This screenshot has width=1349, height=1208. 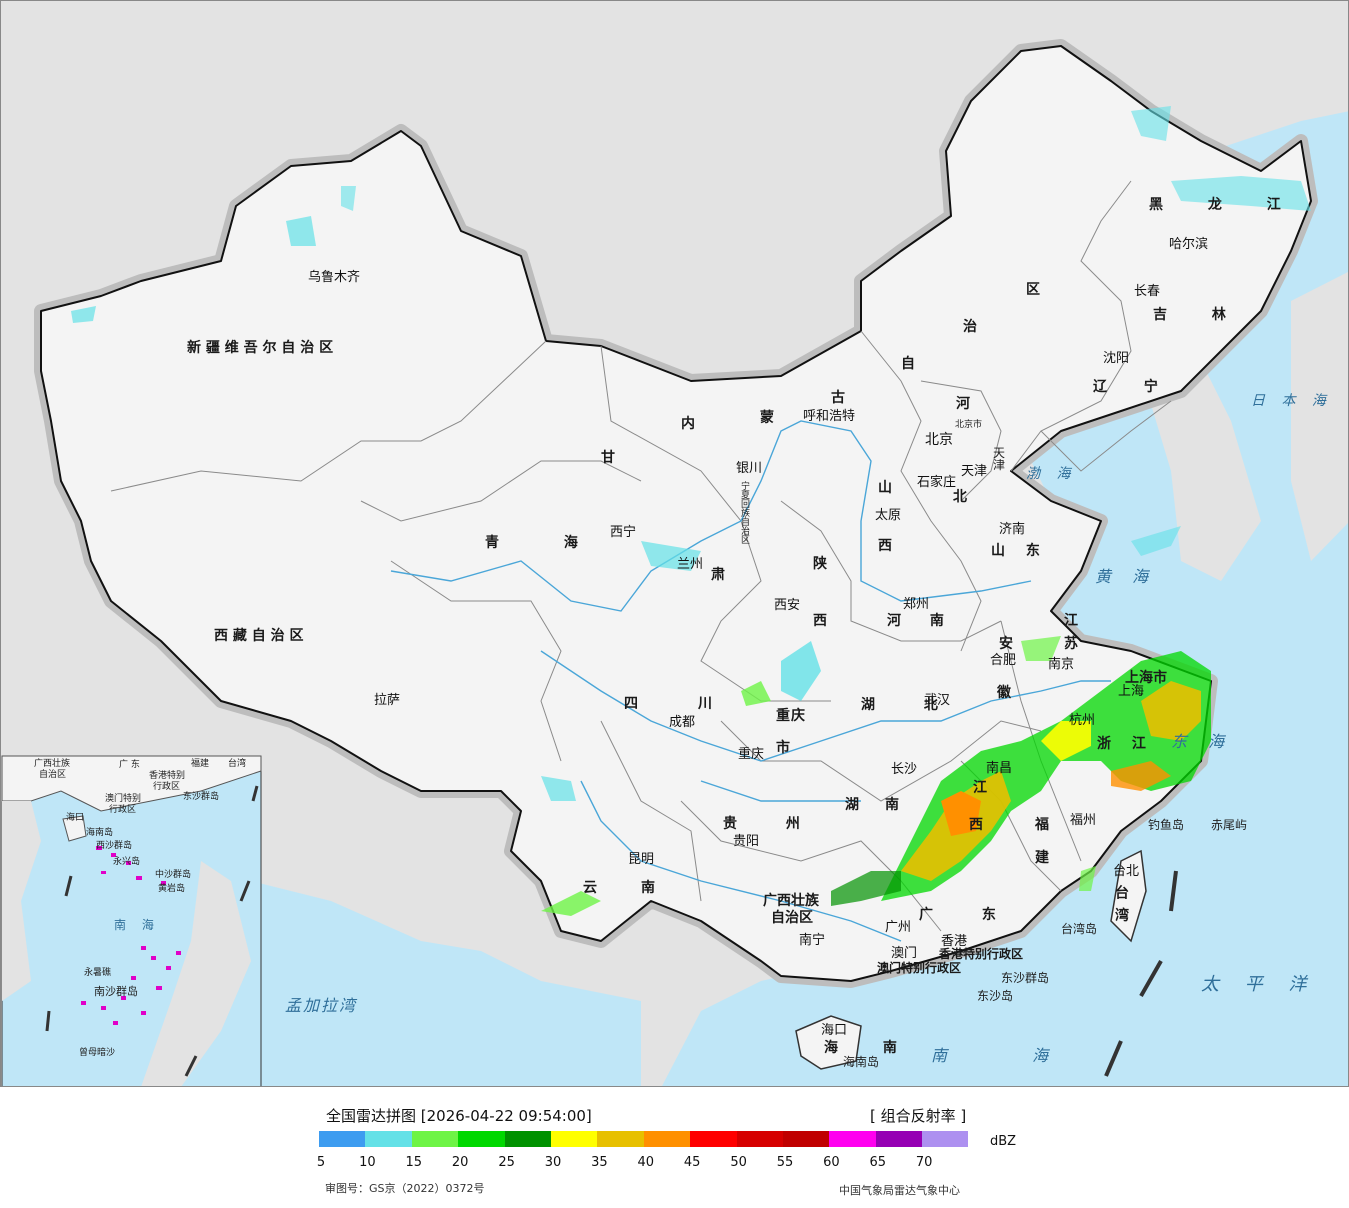 I want to click on color-scale-tick: 10, so click(x=367, y=1162).